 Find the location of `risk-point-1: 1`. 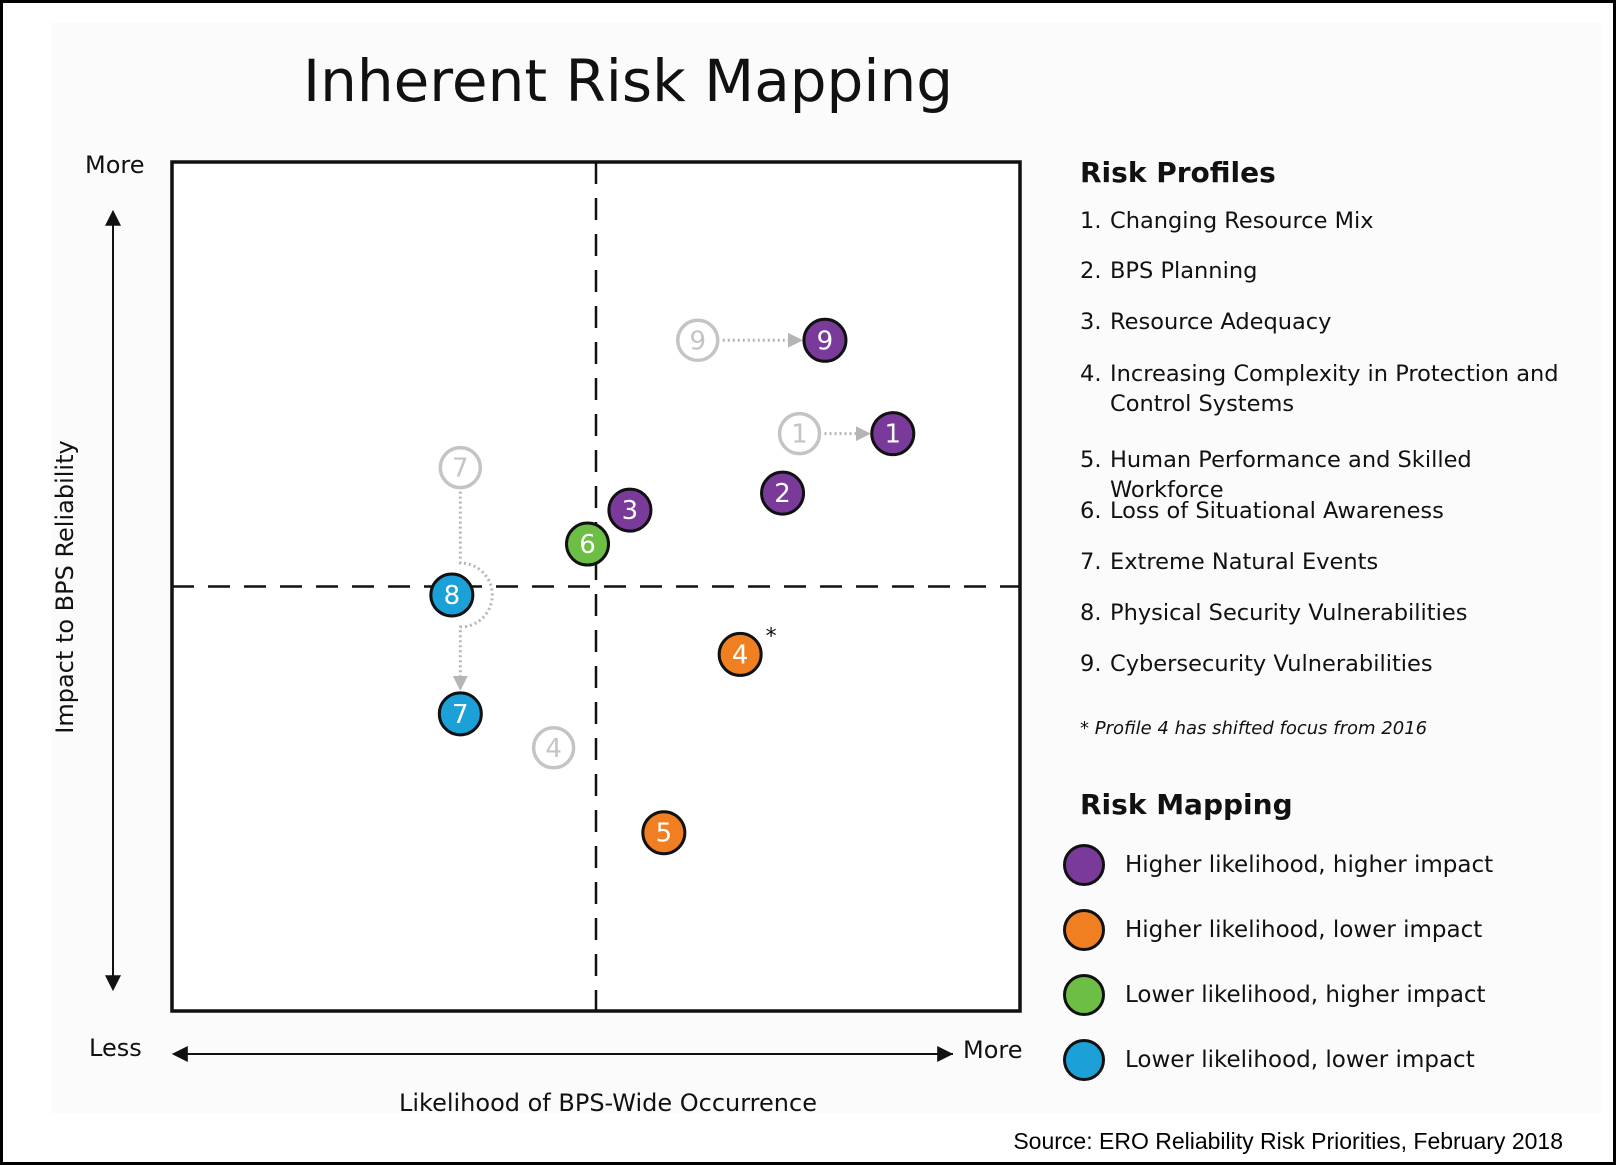

risk-point-1: 1 is located at coordinates (893, 434).